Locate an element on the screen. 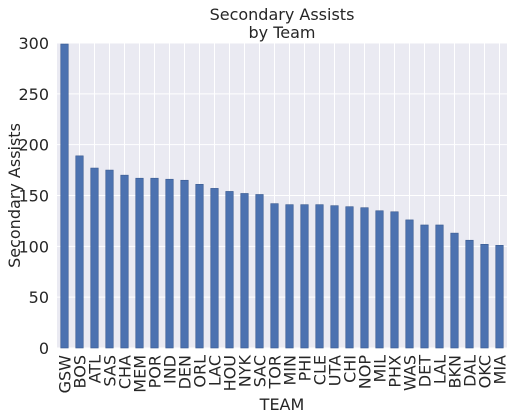  y-tick-label: 0 is located at coordinates (44, 348).